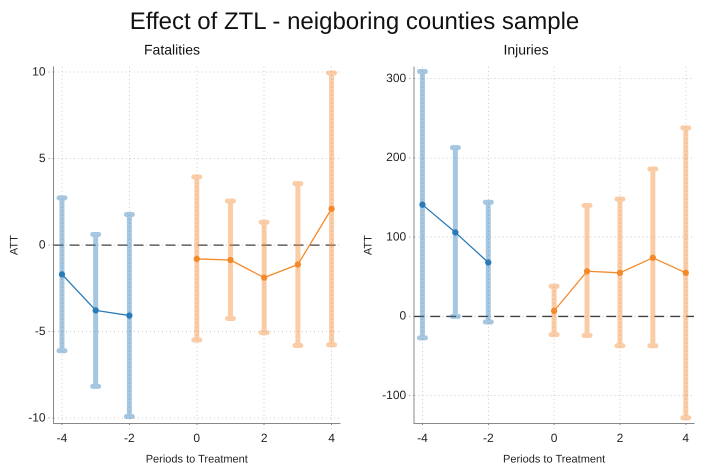 The height and width of the screenshot is (472, 709). Describe the element at coordinates (396, 157) in the screenshot. I see `y-tick-label: 200` at that location.